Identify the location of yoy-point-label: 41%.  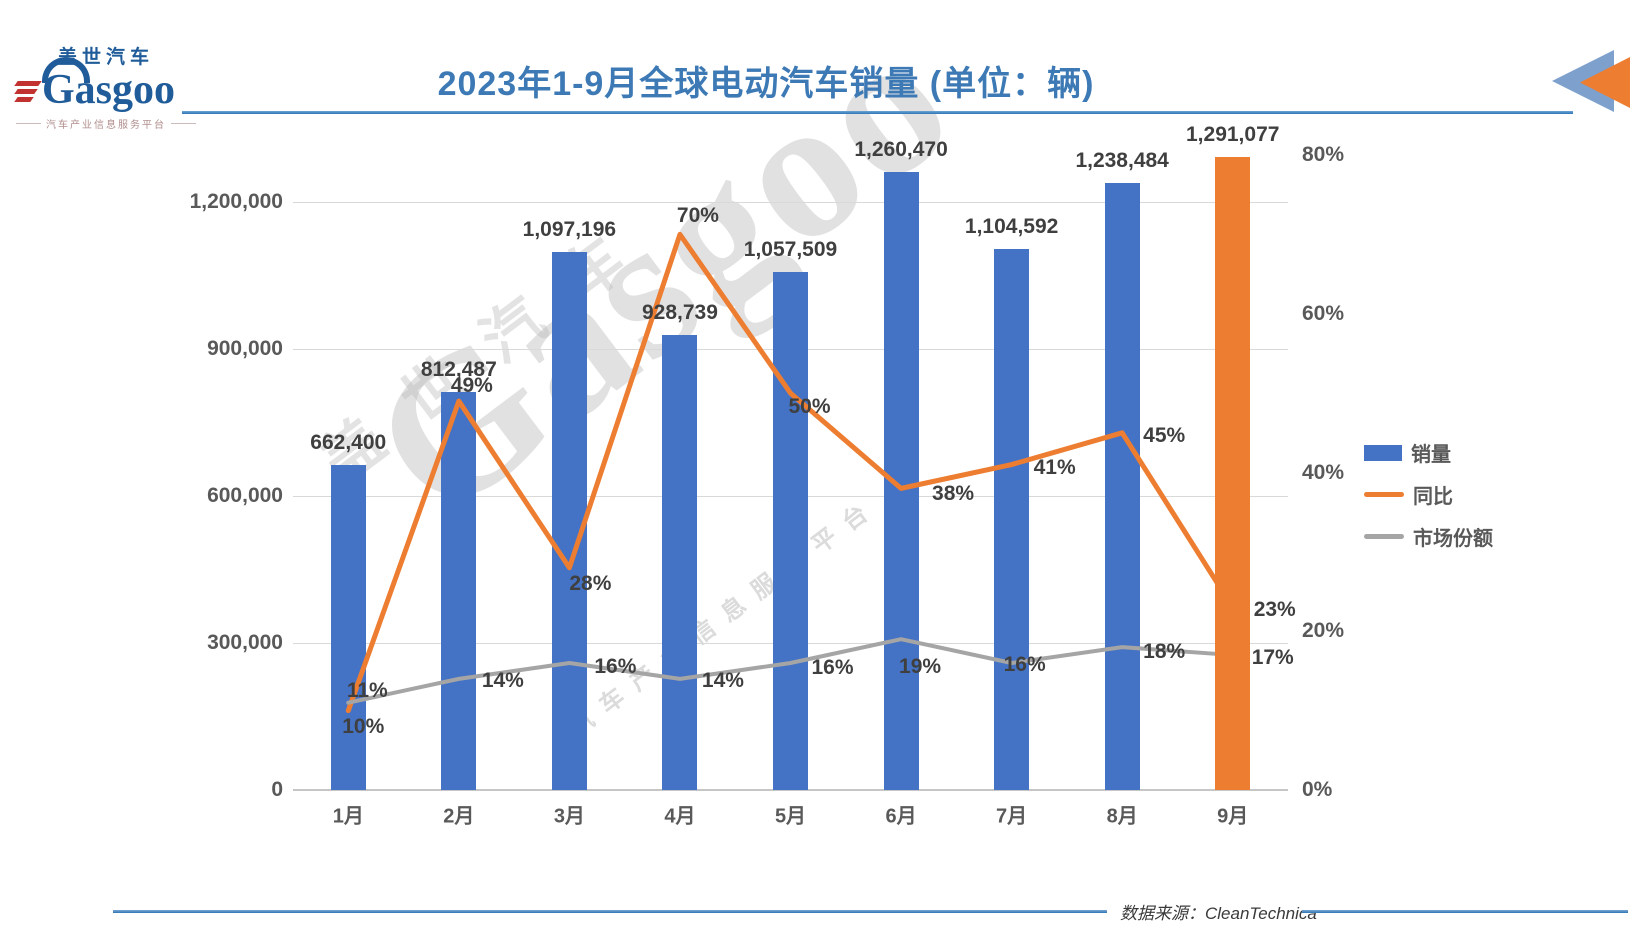
(1054, 467).